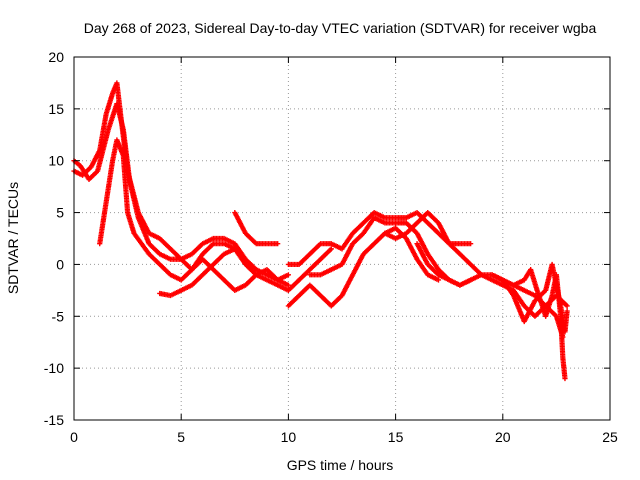 This screenshot has height=480, width=640. What do you see at coordinates (56, 161) in the screenshot?
I see `y-tick-label: 10` at bounding box center [56, 161].